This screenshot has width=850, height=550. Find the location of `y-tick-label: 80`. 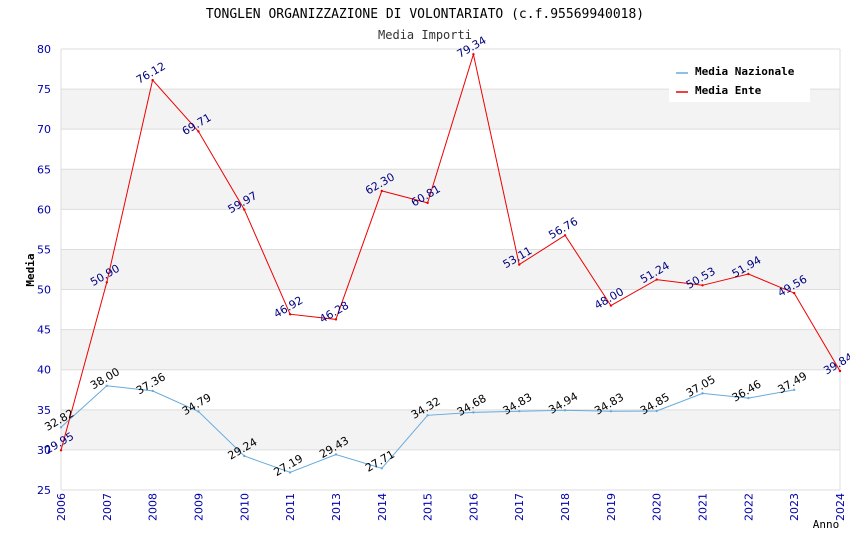

y-tick-label: 80 is located at coordinates (44, 49).